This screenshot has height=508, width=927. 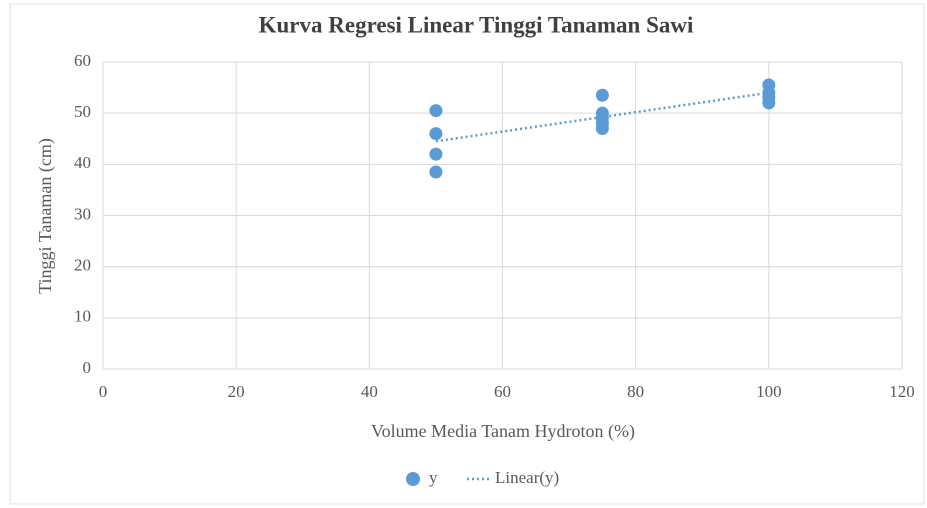 What do you see at coordinates (902, 391) in the screenshot?
I see `x-tick-label: 120` at bounding box center [902, 391].